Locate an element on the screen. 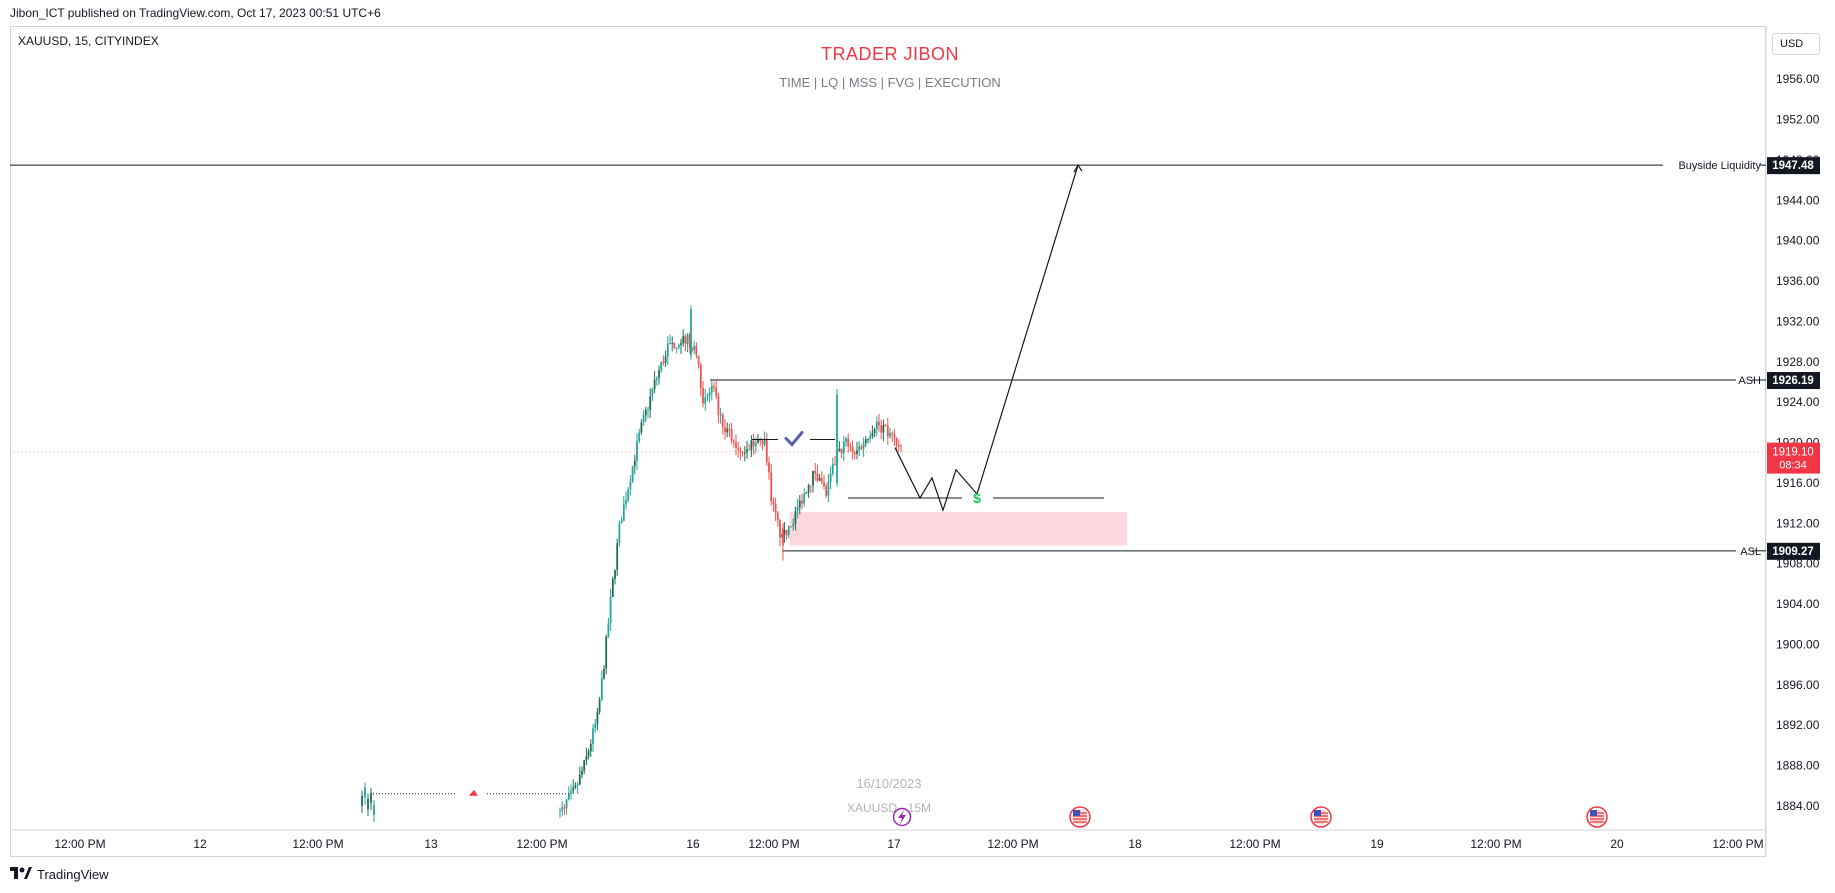 This screenshot has height=893, width=1835. price-tick-label: 1936.00 is located at coordinates (1798, 281).